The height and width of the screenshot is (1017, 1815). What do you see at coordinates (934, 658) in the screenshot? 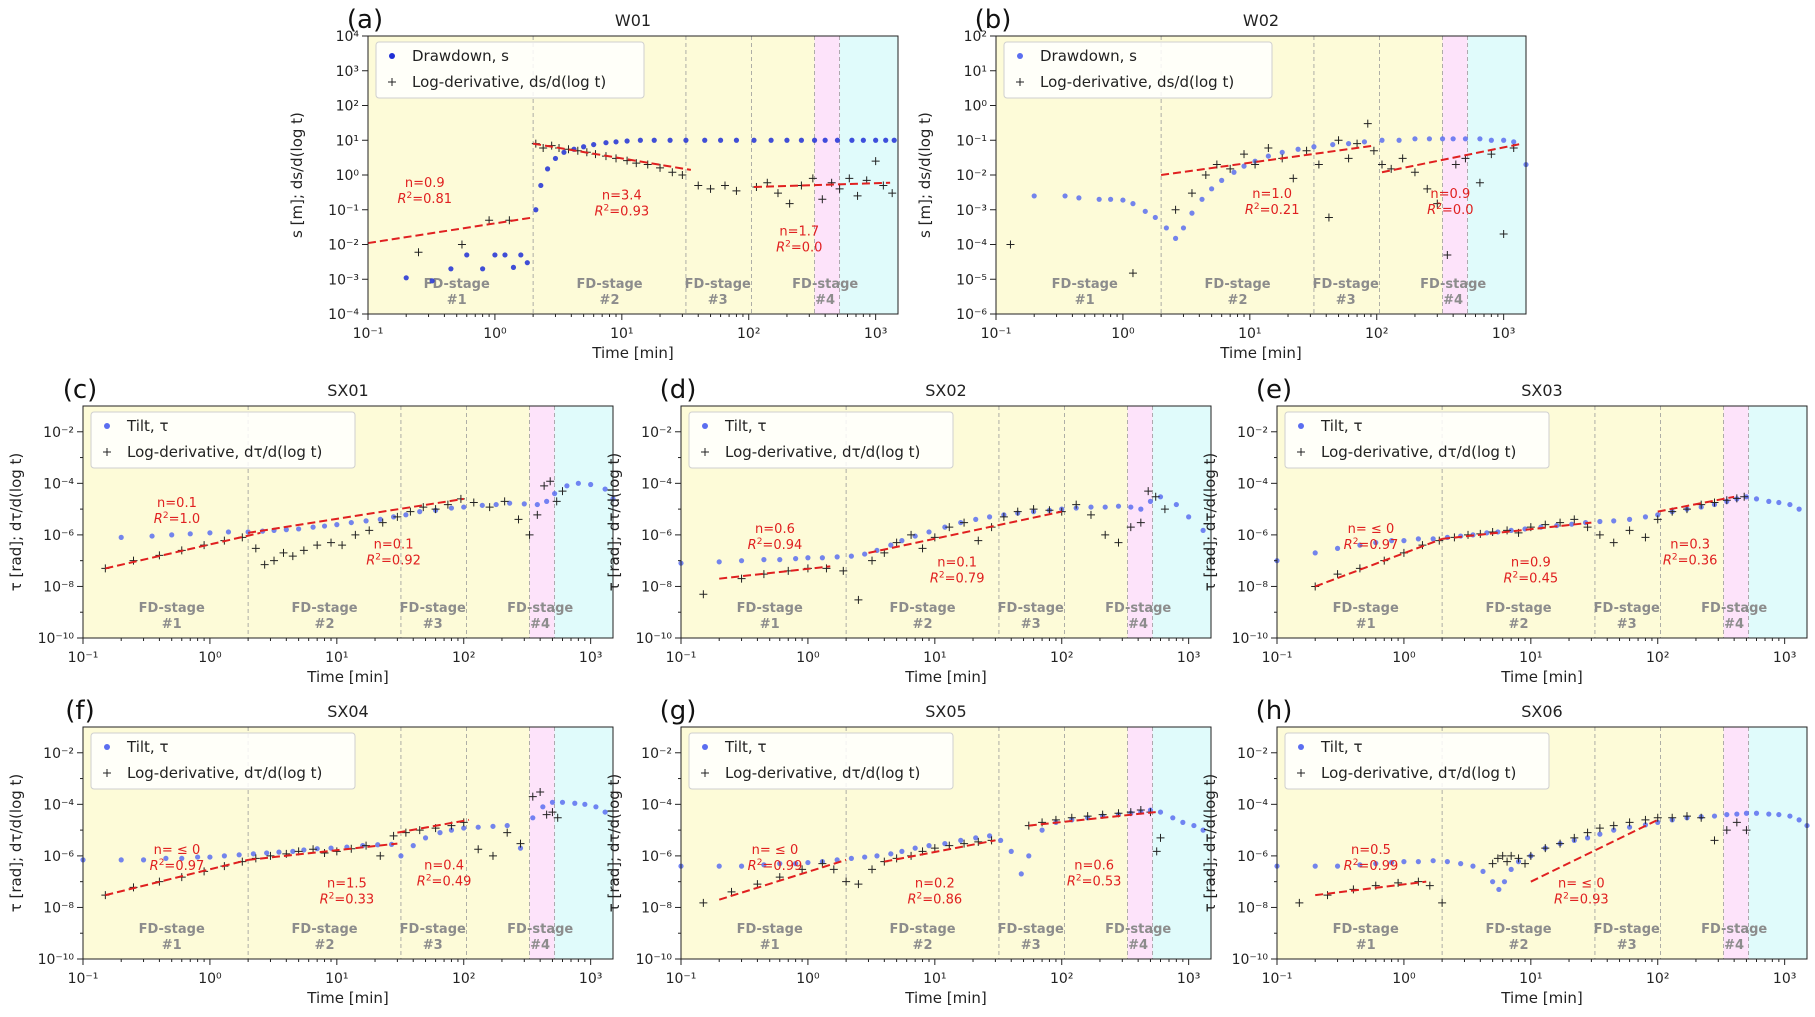
I see `x-tick-label: 10¹` at bounding box center [934, 658].